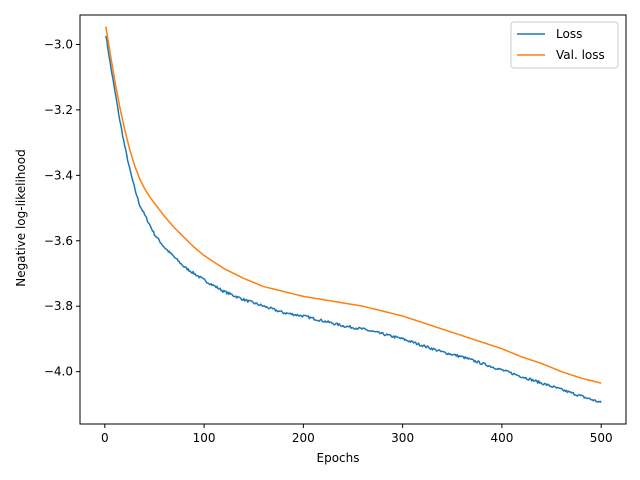  Describe the element at coordinates (58, 44) in the screenshot. I see `y-tick-label: −3.0` at that location.